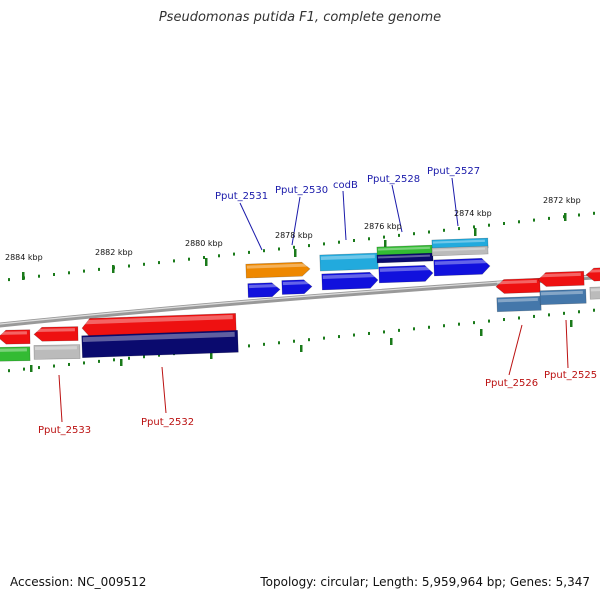 This screenshot has height=600, width=600. Describe the element at coordinates (567, 344) in the screenshot. I see `leader-pput2525` at that location.